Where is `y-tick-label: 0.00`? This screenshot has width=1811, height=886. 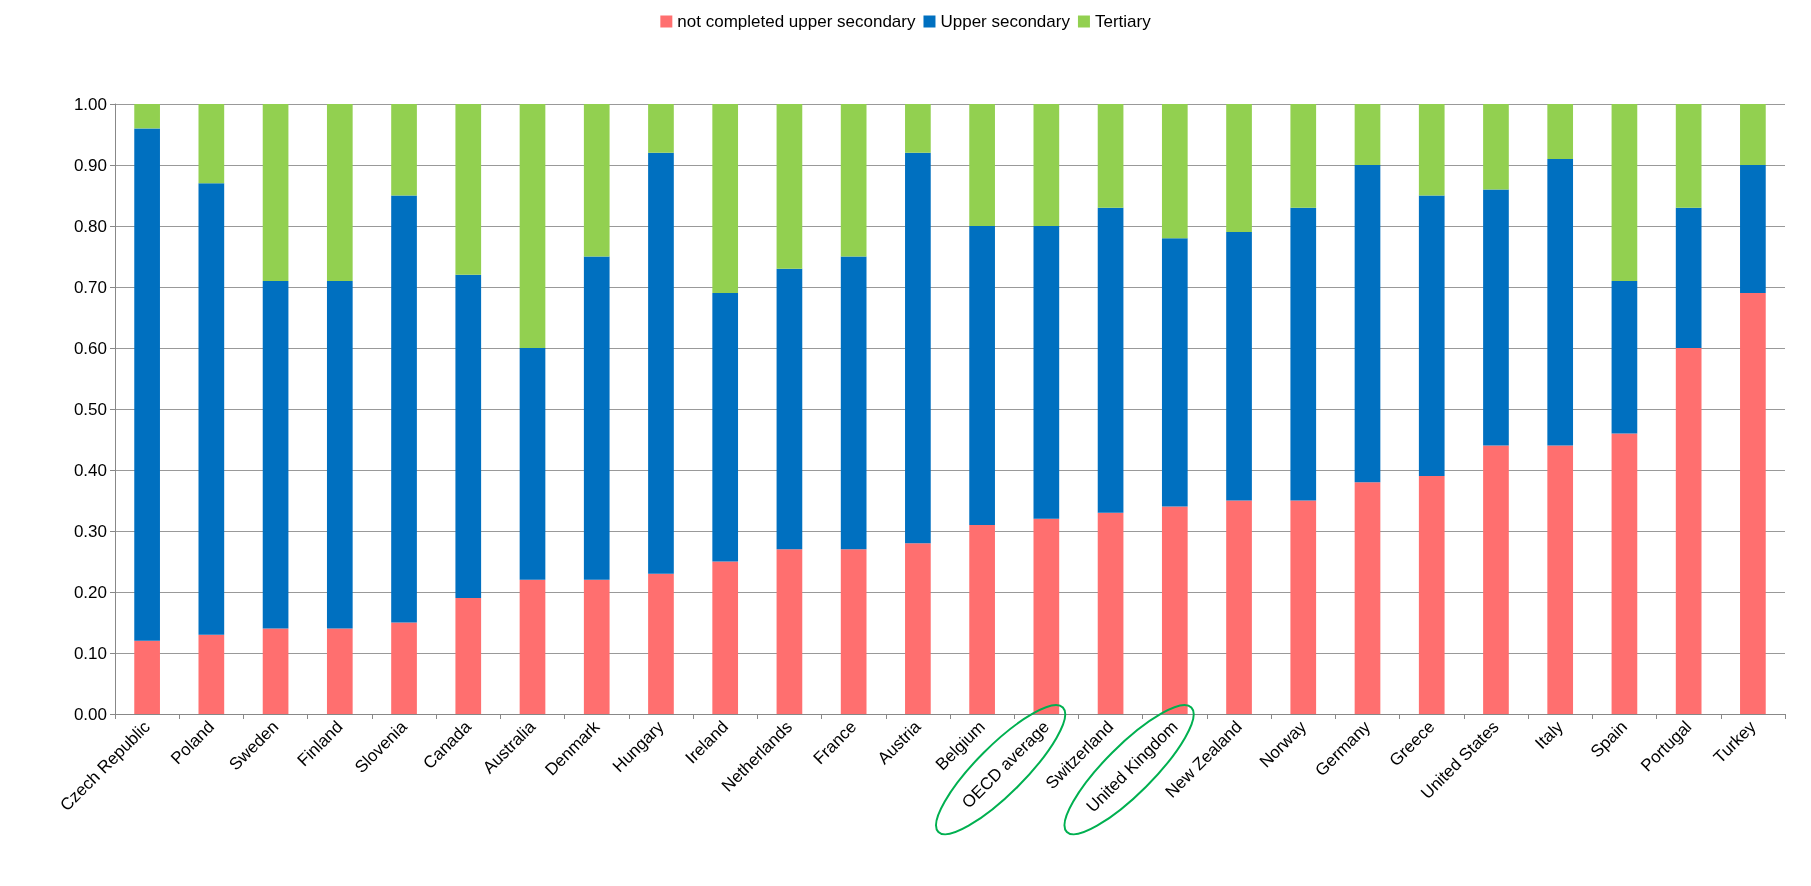 y-tick-label: 0.00 is located at coordinates (90, 714).